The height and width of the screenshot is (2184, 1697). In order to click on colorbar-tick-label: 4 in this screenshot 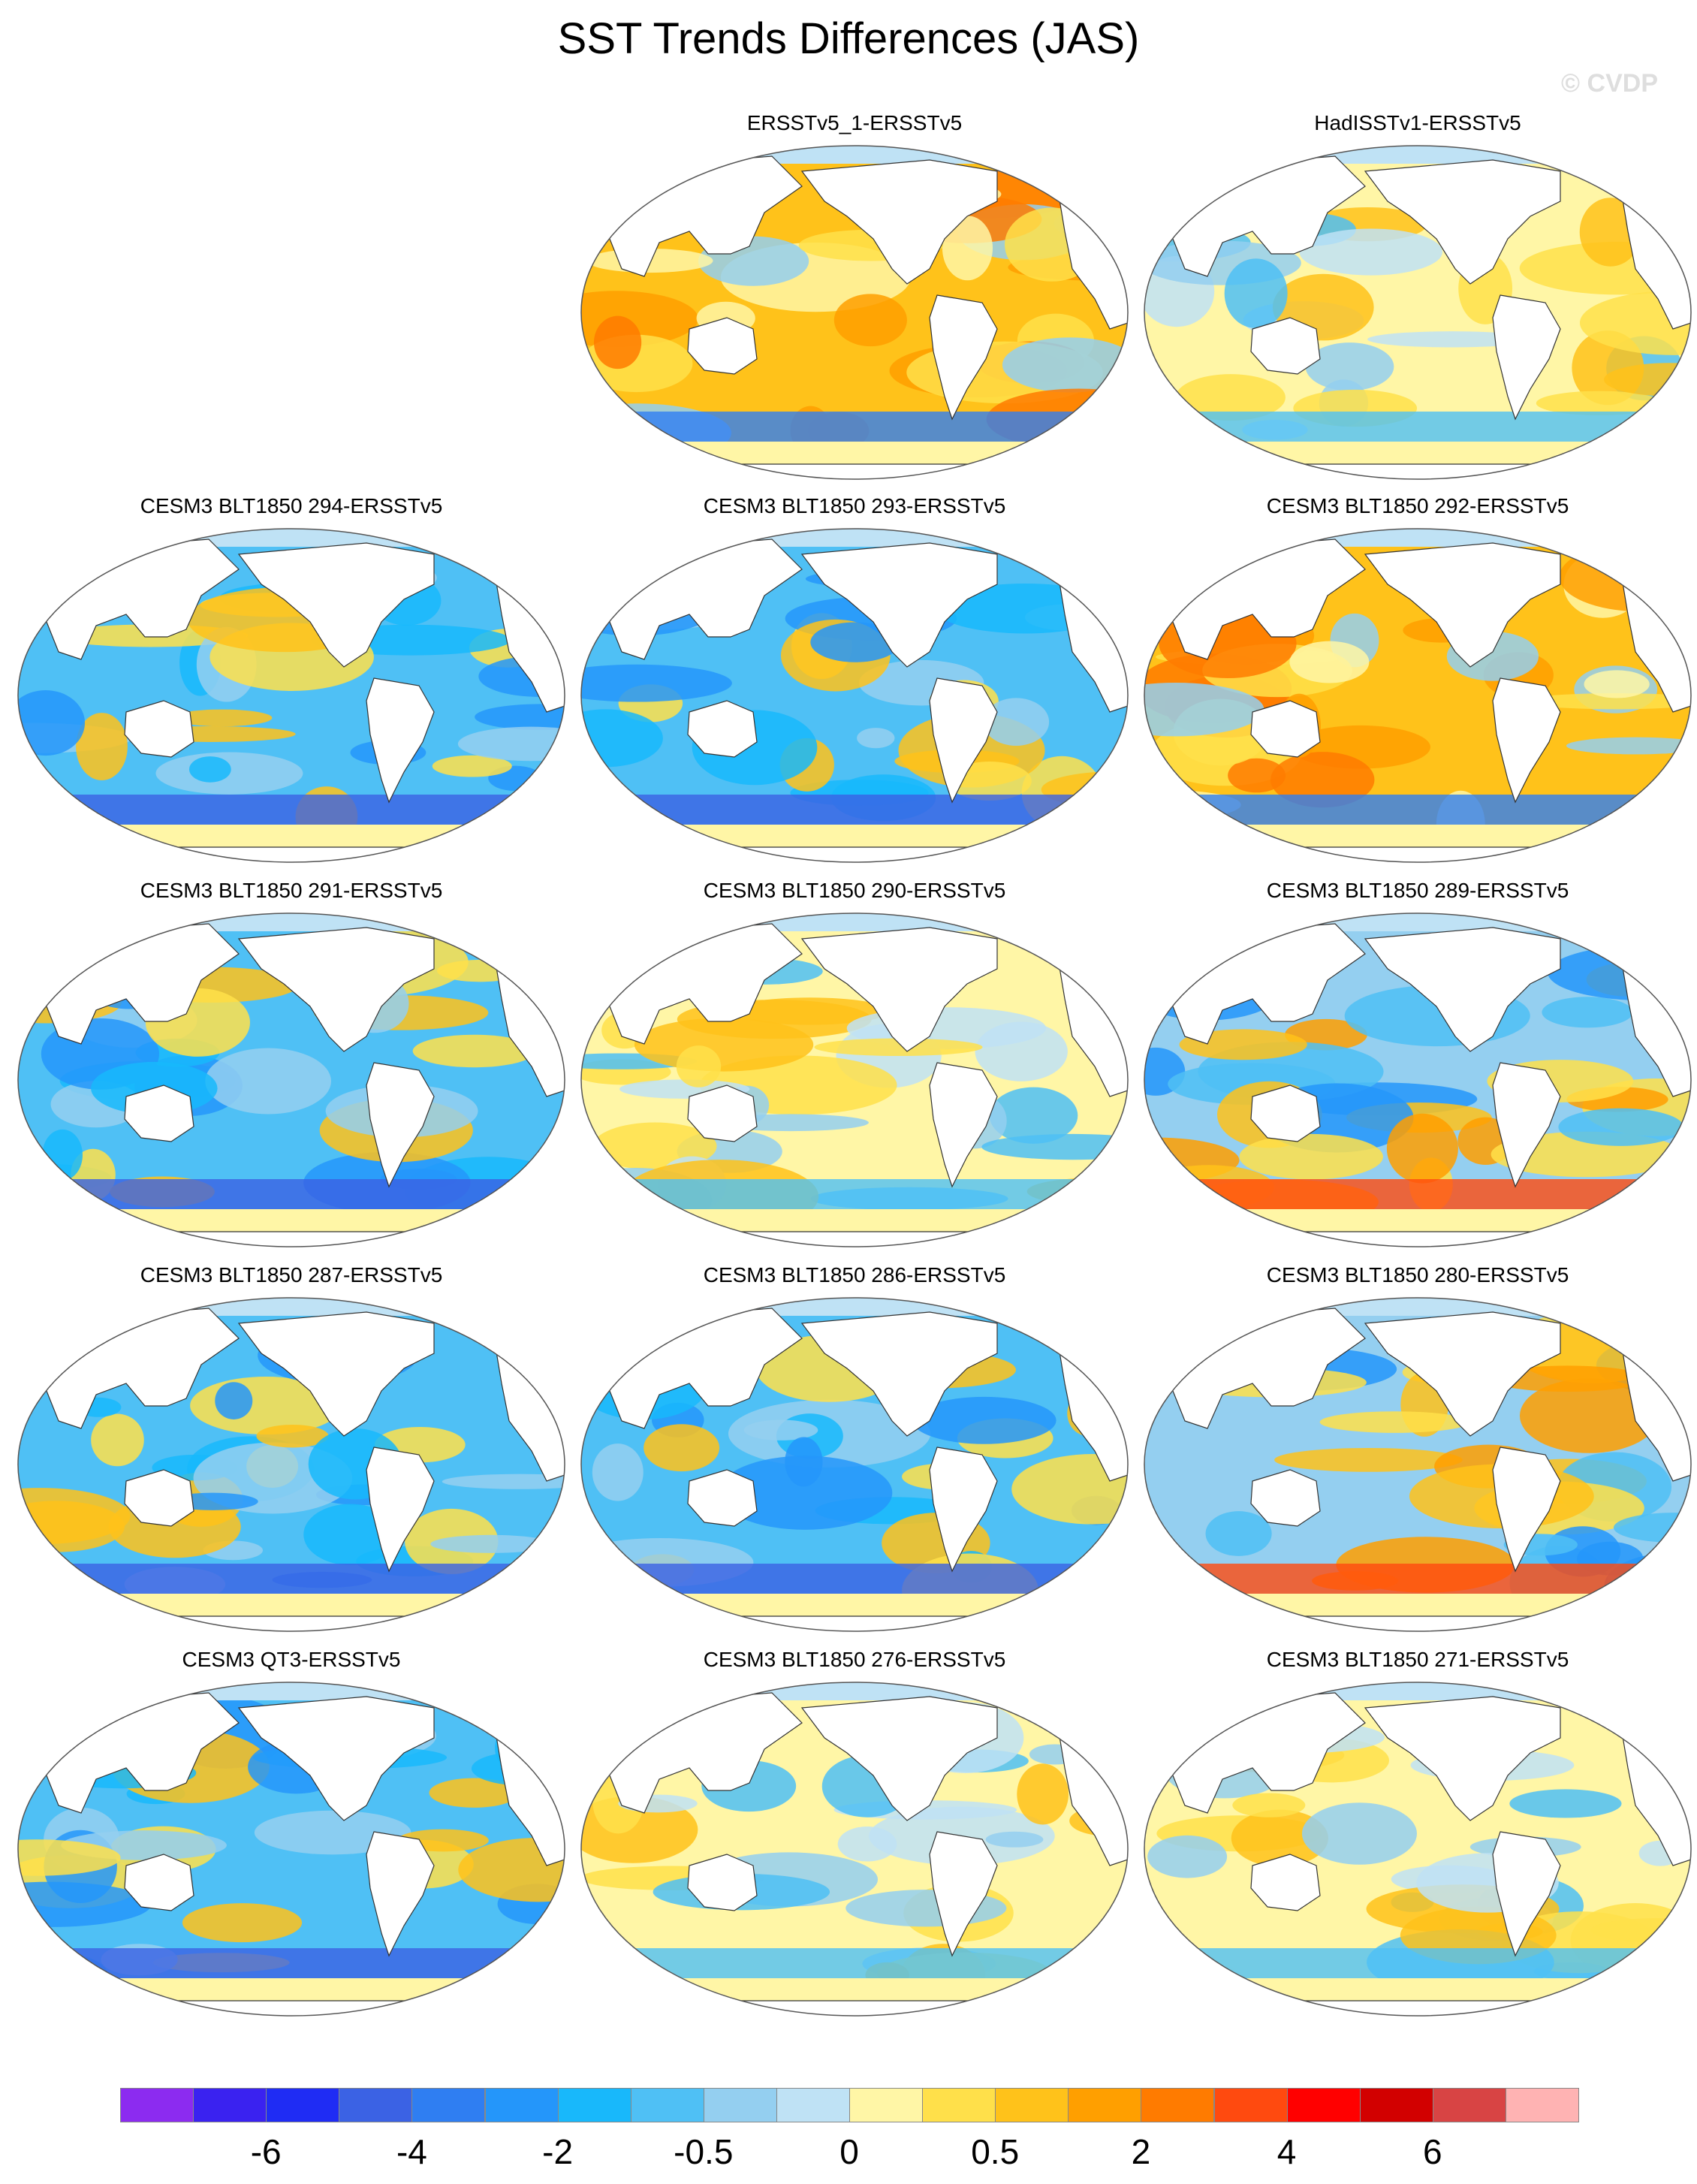, I will do `click(1287, 2151)`.